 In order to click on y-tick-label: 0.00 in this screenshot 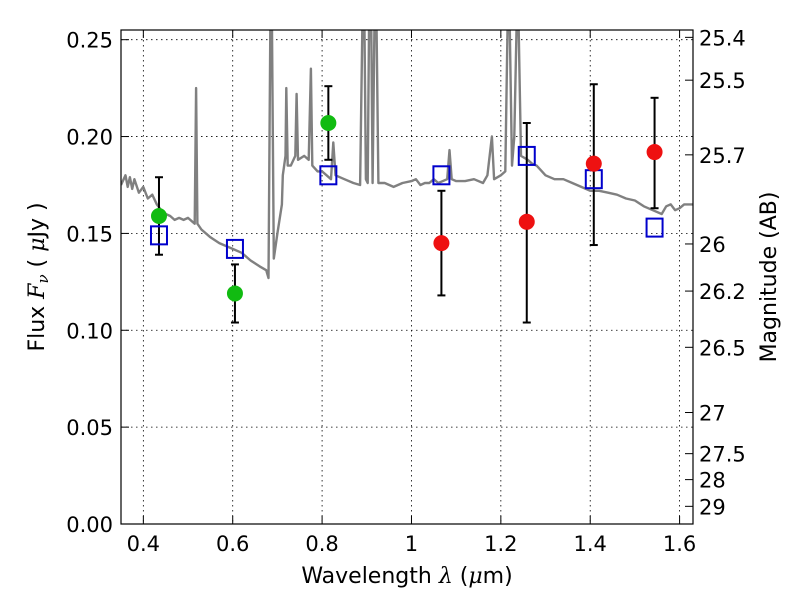, I will do `click(89, 525)`.